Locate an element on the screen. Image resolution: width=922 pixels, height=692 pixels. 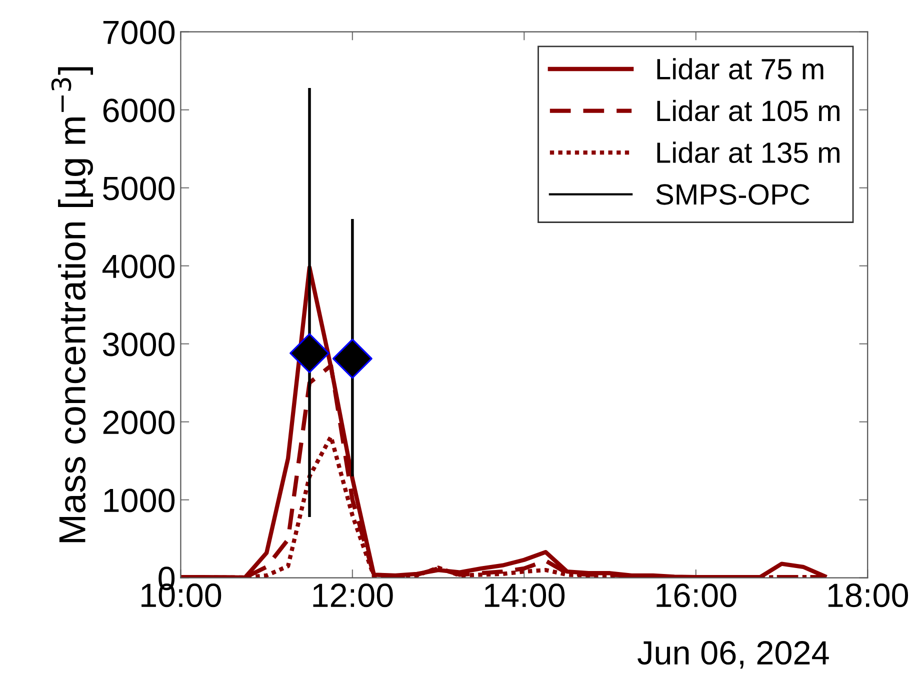
x-tick-label: 14:00 is located at coordinates (524, 596).